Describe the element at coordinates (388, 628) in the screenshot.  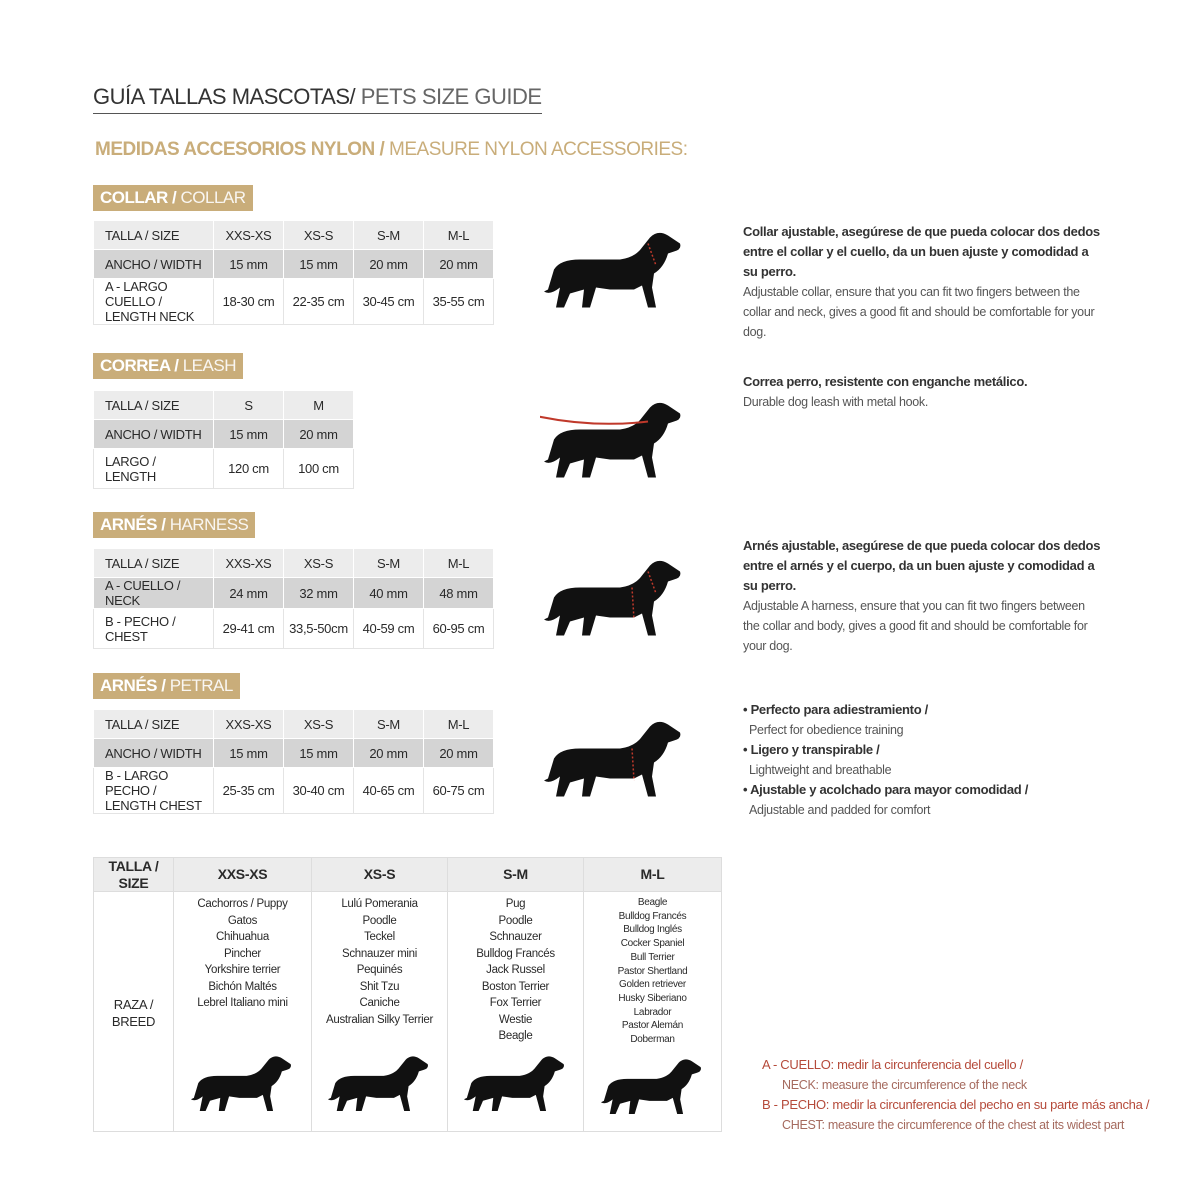
I see `table-cell: 40-59 cm` at that location.